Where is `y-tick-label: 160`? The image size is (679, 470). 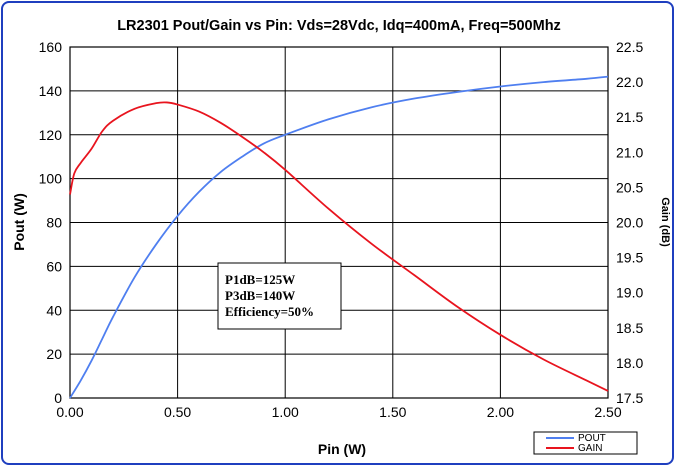
y-tick-label: 160 is located at coordinates (51, 47).